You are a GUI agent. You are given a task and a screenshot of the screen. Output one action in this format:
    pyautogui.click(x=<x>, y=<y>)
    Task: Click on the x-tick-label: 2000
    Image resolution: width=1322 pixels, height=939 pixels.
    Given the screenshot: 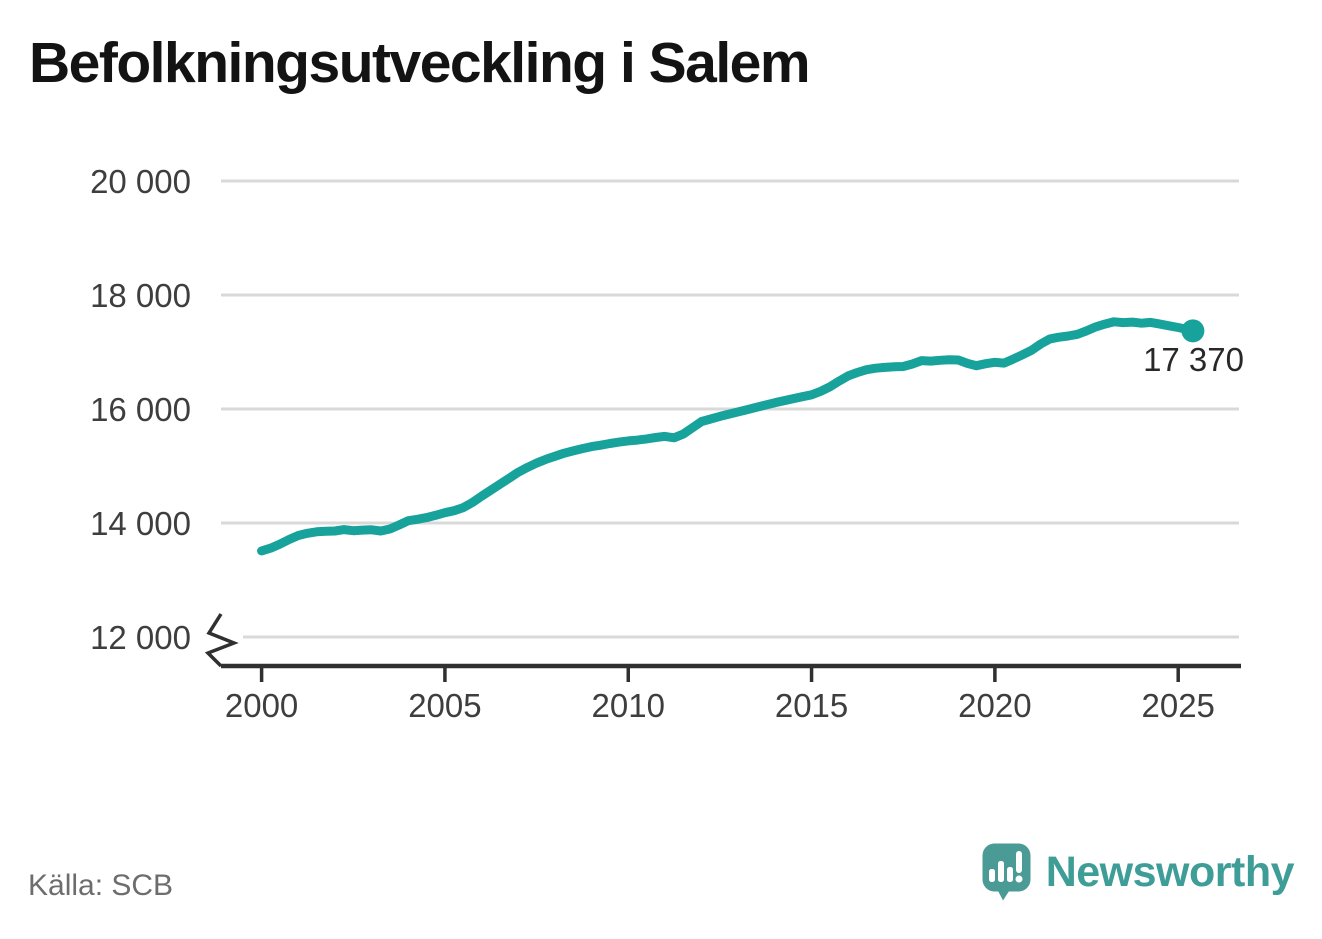 What is the action you would take?
    pyautogui.click(x=261, y=705)
    